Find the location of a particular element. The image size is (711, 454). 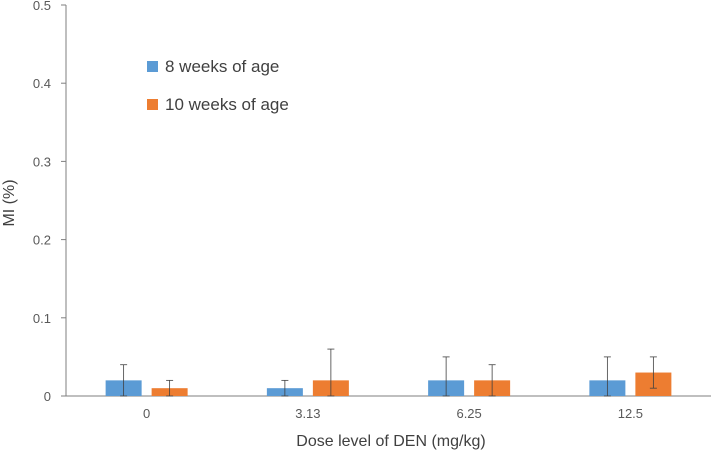

y-tick-label: 0.4 is located at coordinates (42, 83).